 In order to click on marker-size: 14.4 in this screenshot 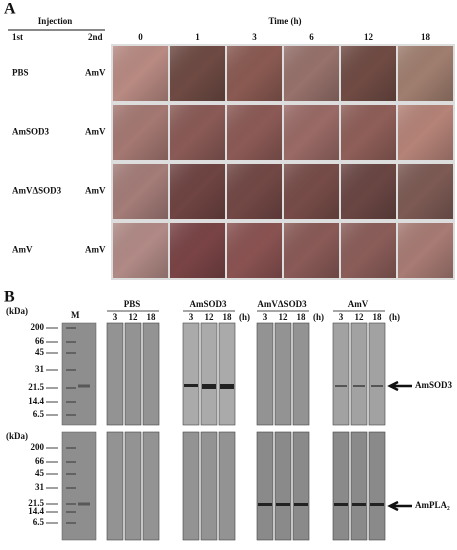, I will do `click(36, 401)`.